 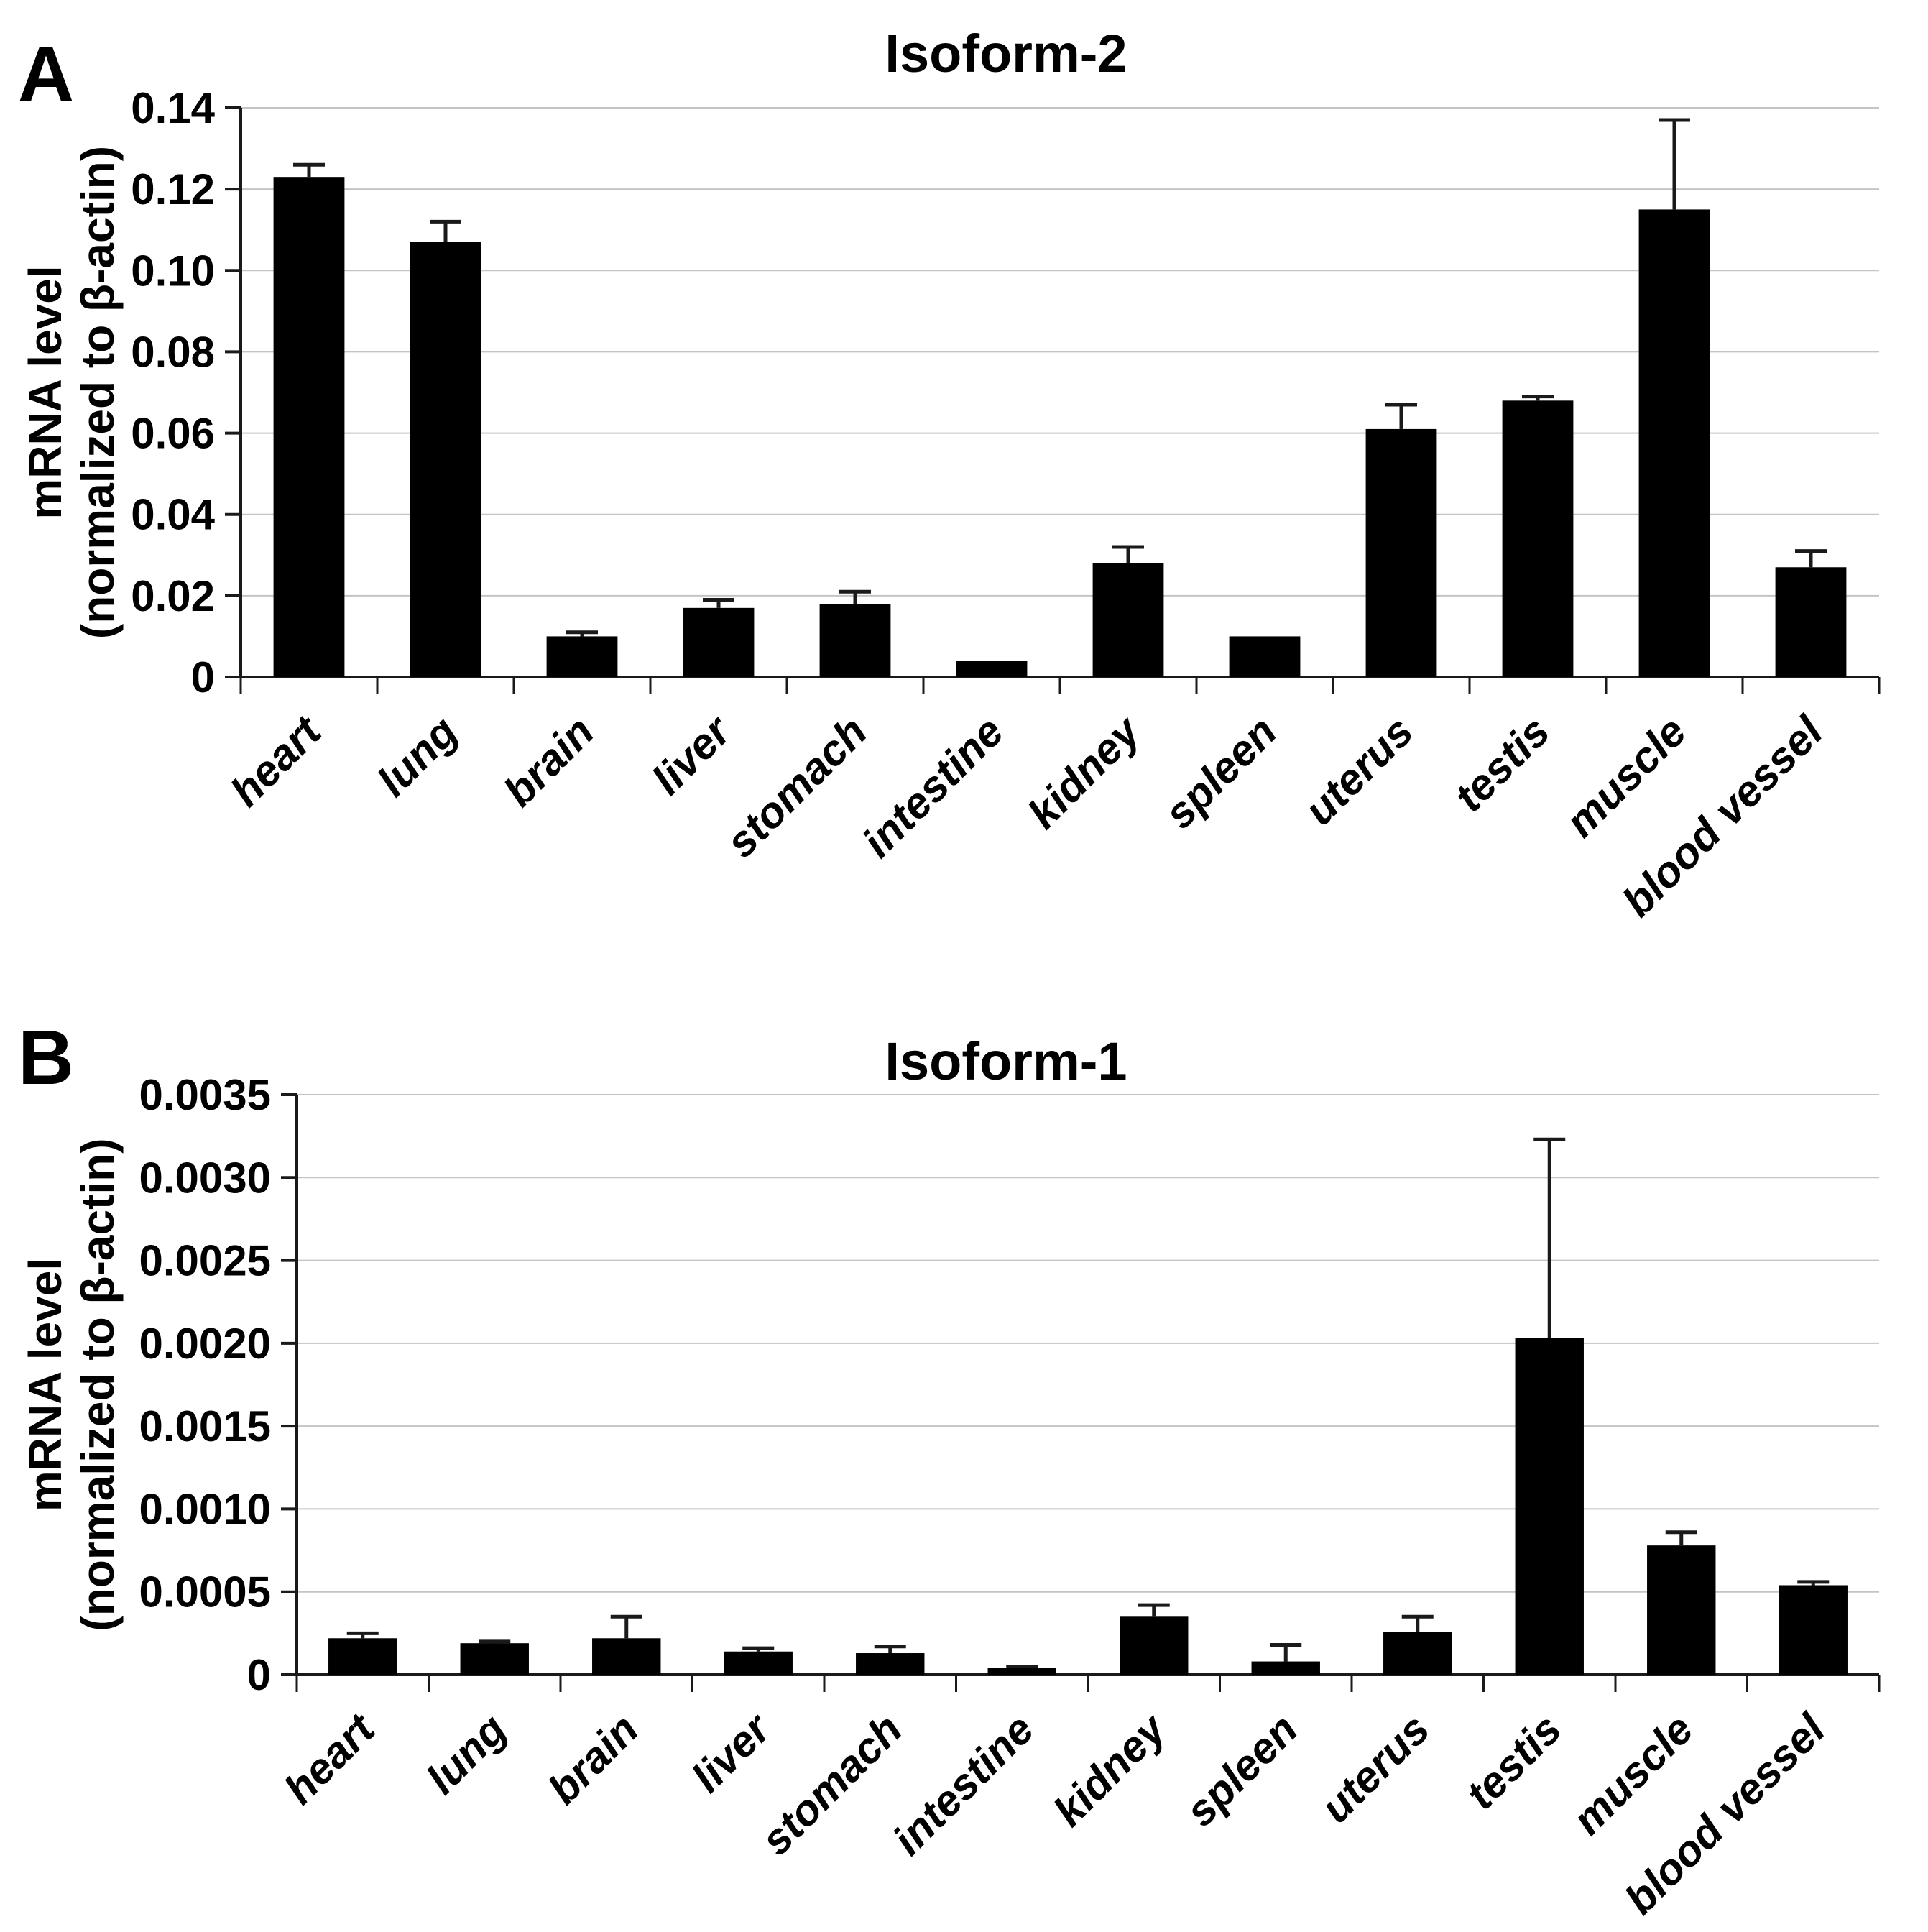 What do you see at coordinates (205, 1261) in the screenshot?
I see `y-tick-label: 0.0025` at bounding box center [205, 1261].